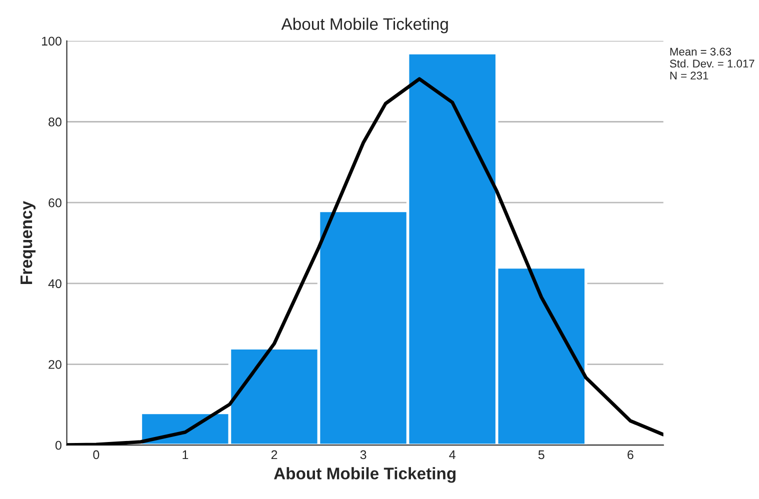 Image resolution: width=759 pixels, height=499 pixels. I want to click on y-tick-label: 40, so click(55, 283).